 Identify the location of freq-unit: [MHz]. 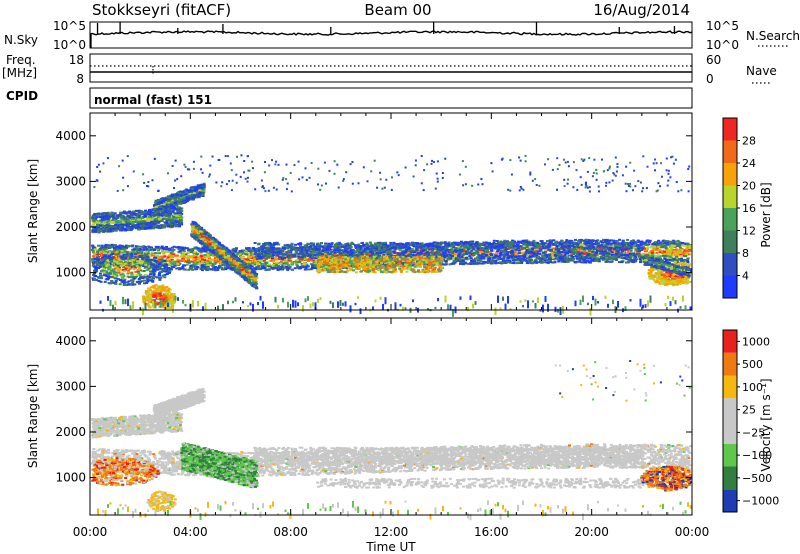
(19, 73).